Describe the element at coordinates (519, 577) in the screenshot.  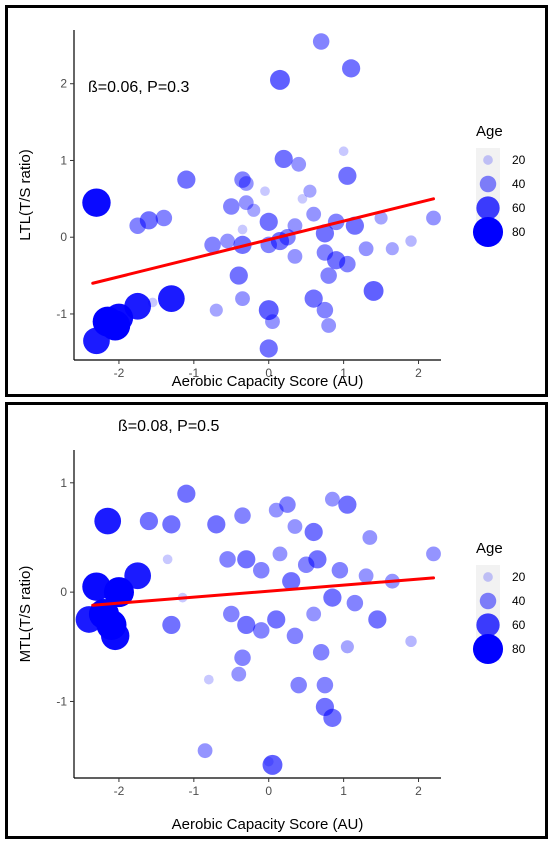
I see `legend-label: 20` at that location.